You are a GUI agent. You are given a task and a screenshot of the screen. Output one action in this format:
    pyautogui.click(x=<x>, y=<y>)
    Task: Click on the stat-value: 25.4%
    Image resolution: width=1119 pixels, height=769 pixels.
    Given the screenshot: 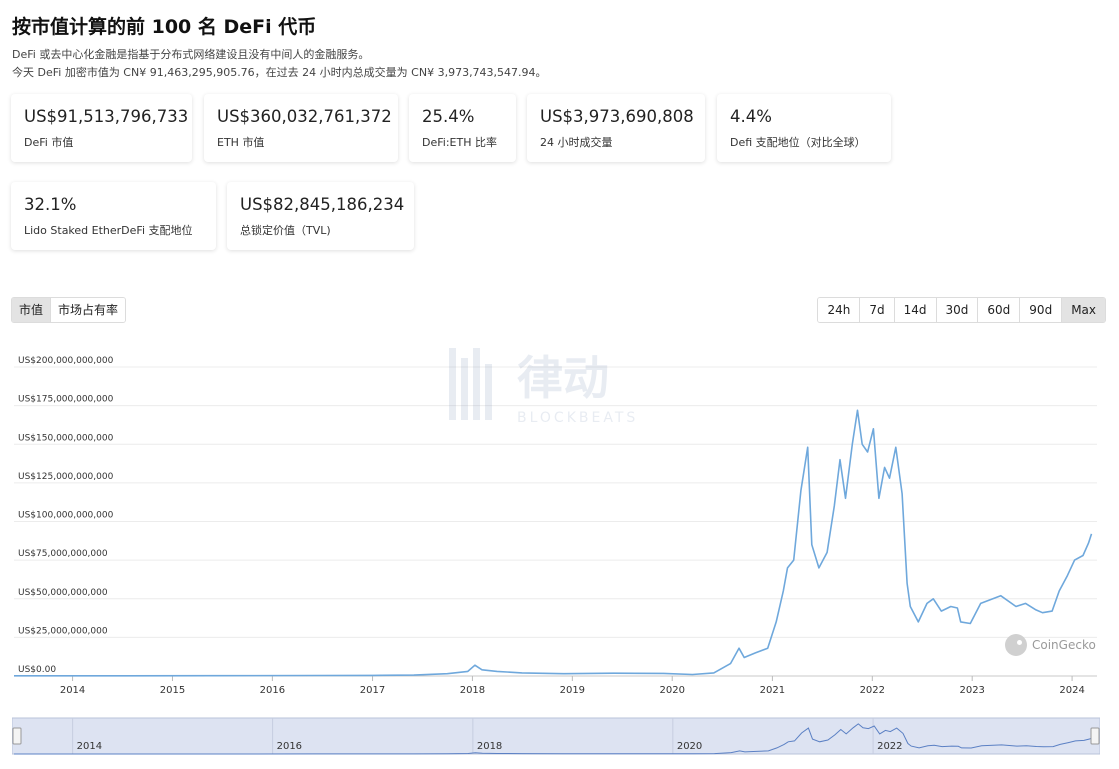 What is the action you would take?
    pyautogui.click(x=448, y=116)
    